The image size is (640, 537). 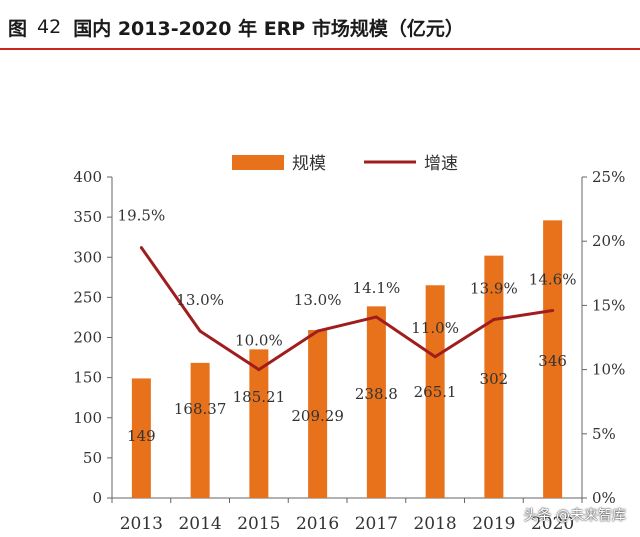 I want to click on bar-2015, so click(x=259, y=423).